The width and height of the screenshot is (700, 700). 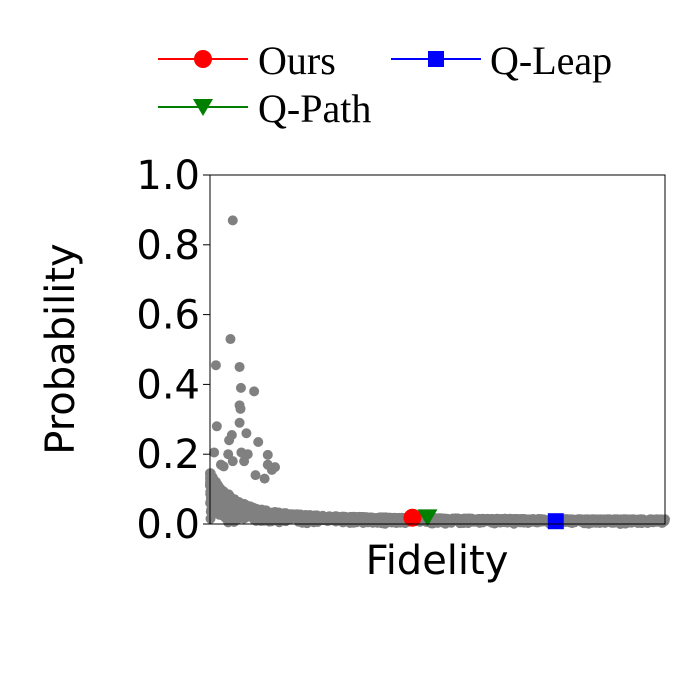 What do you see at coordinates (168, 246) in the screenshot?
I see `y-tick-label: 0.8` at bounding box center [168, 246].